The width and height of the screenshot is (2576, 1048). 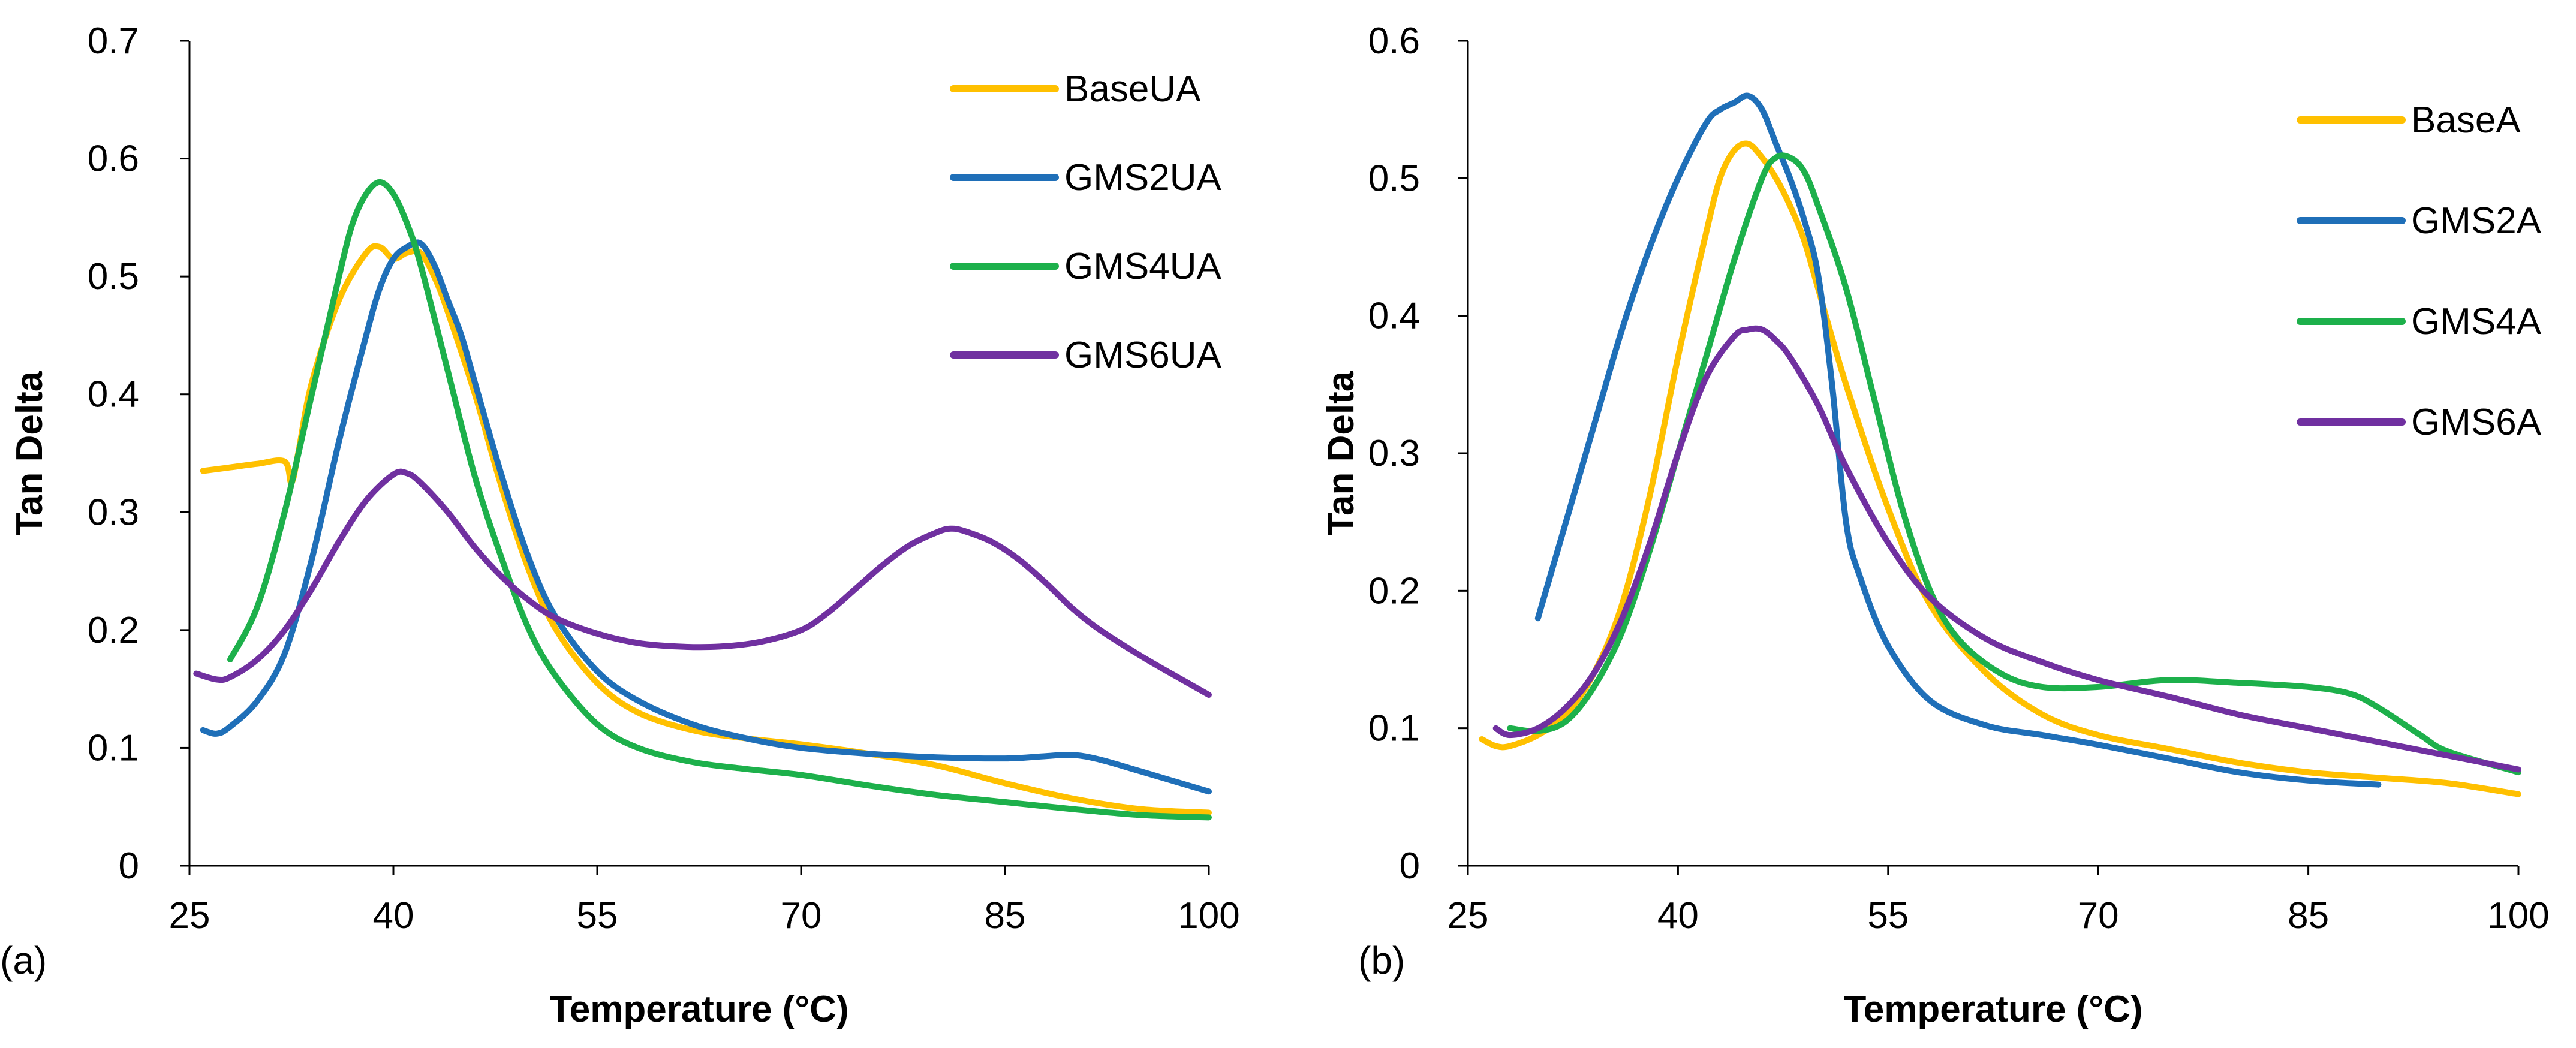 I want to click on chart2-x-tick-label: 55, so click(x=1888, y=915).